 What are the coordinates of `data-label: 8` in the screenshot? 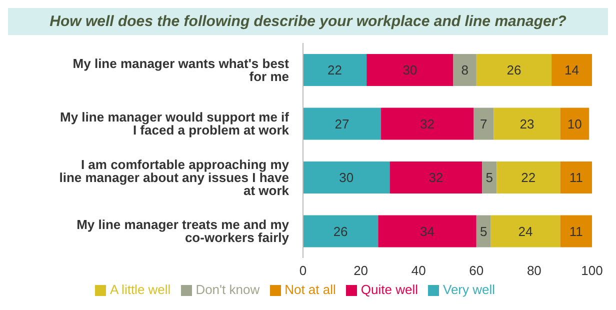 It's located at (464, 70).